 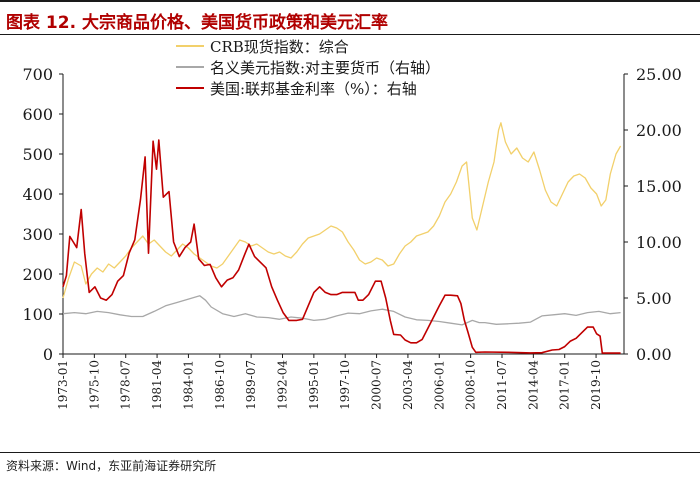 What do you see at coordinates (502, 385) in the screenshot?
I see `x-tick-label: 2011-07` at bounding box center [502, 385].